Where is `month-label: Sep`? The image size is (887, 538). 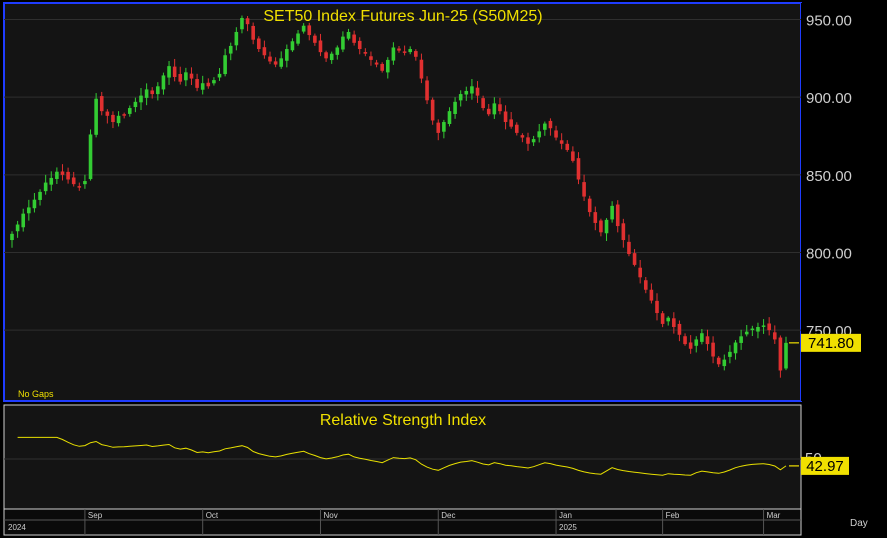 month-label: Sep is located at coordinates (95, 515).